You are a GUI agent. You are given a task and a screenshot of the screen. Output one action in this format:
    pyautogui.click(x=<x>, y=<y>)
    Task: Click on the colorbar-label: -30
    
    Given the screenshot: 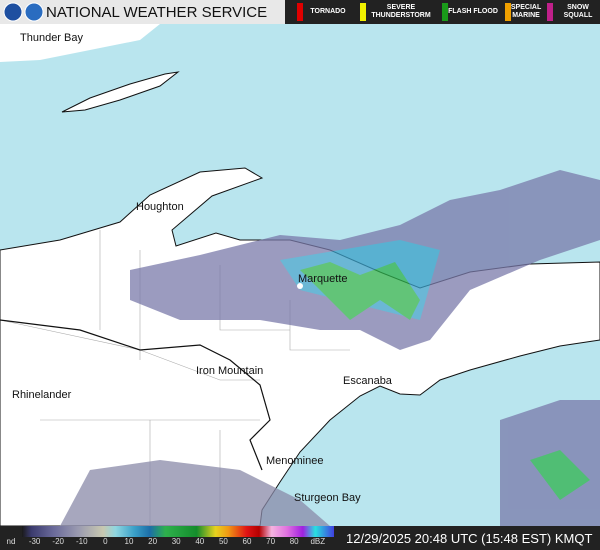 What is the action you would take?
    pyautogui.click(x=34, y=541)
    